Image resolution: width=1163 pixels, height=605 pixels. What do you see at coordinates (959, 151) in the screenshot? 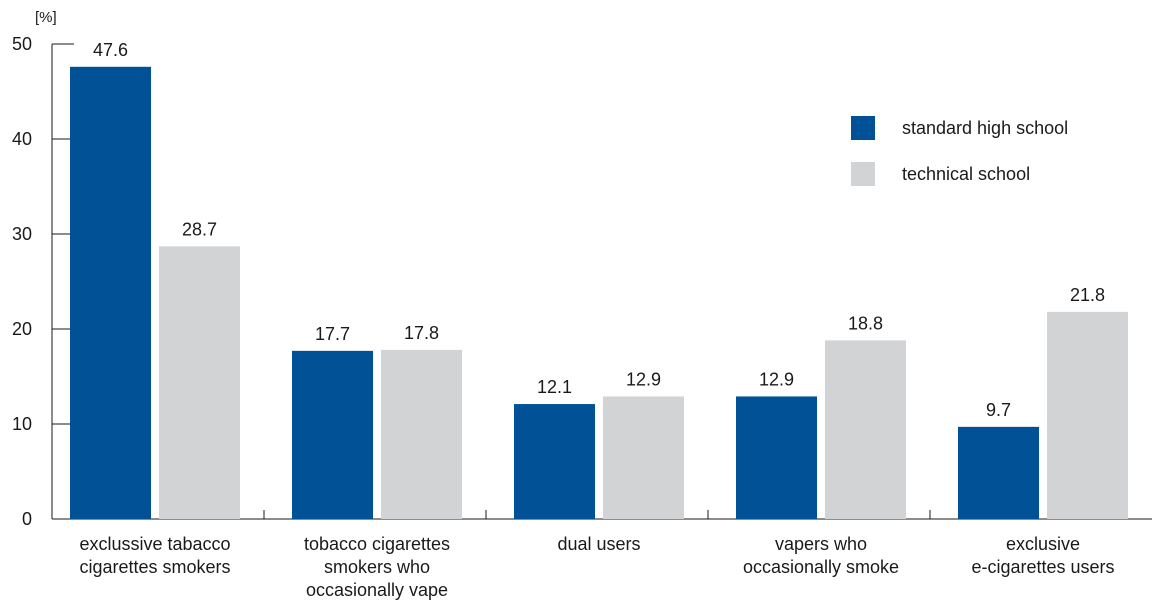
I see `legend: standard high school technical school` at bounding box center [959, 151].